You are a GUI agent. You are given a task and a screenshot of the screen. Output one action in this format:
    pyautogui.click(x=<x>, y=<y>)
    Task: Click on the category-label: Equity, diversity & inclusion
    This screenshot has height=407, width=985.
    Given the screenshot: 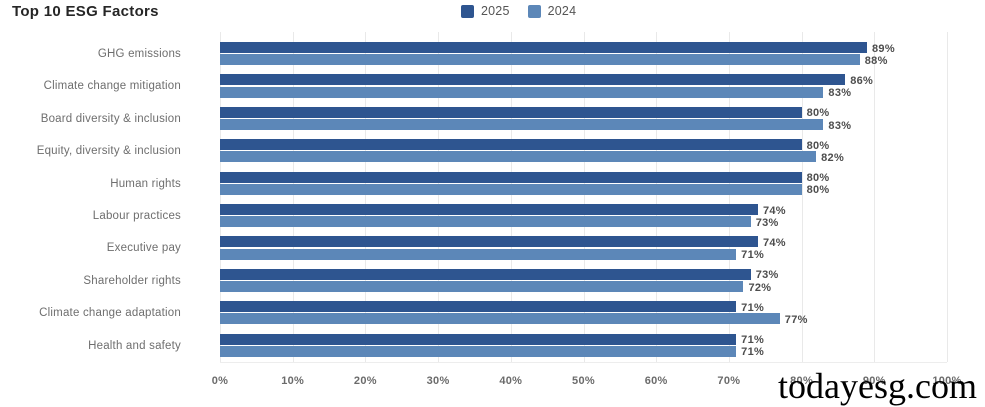 What is the action you would take?
    pyautogui.click(x=108, y=151)
    